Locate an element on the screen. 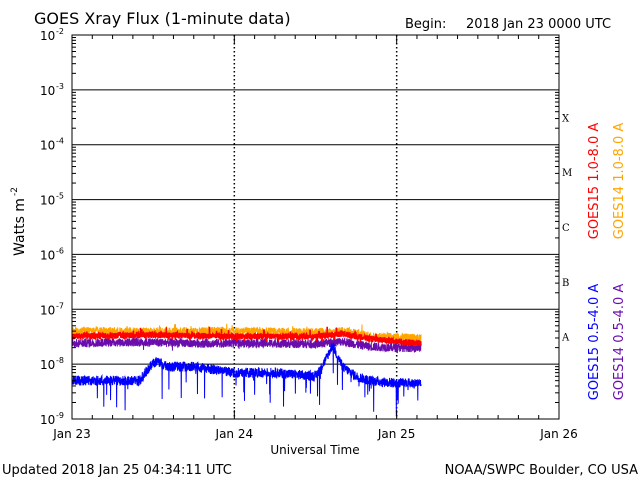  x-tick-label: Jan 23 is located at coordinates (71, 434).